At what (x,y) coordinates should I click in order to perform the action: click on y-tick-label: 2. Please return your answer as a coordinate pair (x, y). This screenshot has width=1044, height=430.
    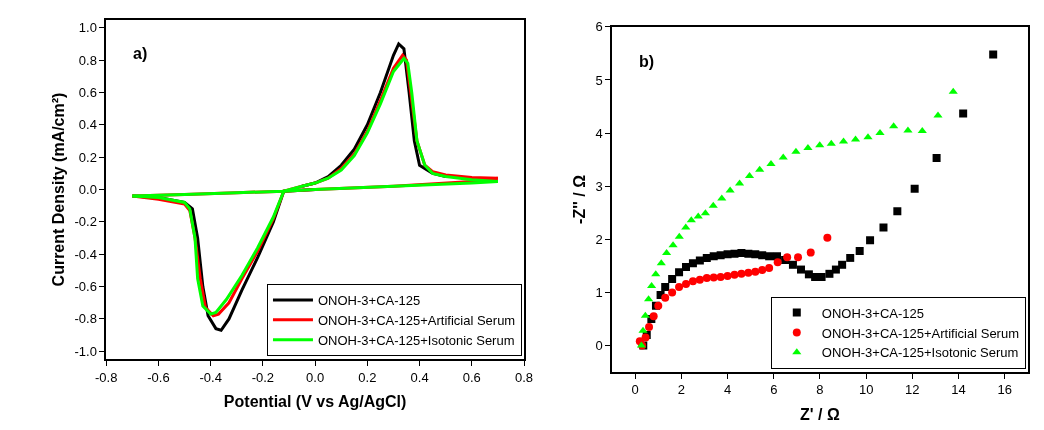
    Looking at the image, I should click on (599, 239).